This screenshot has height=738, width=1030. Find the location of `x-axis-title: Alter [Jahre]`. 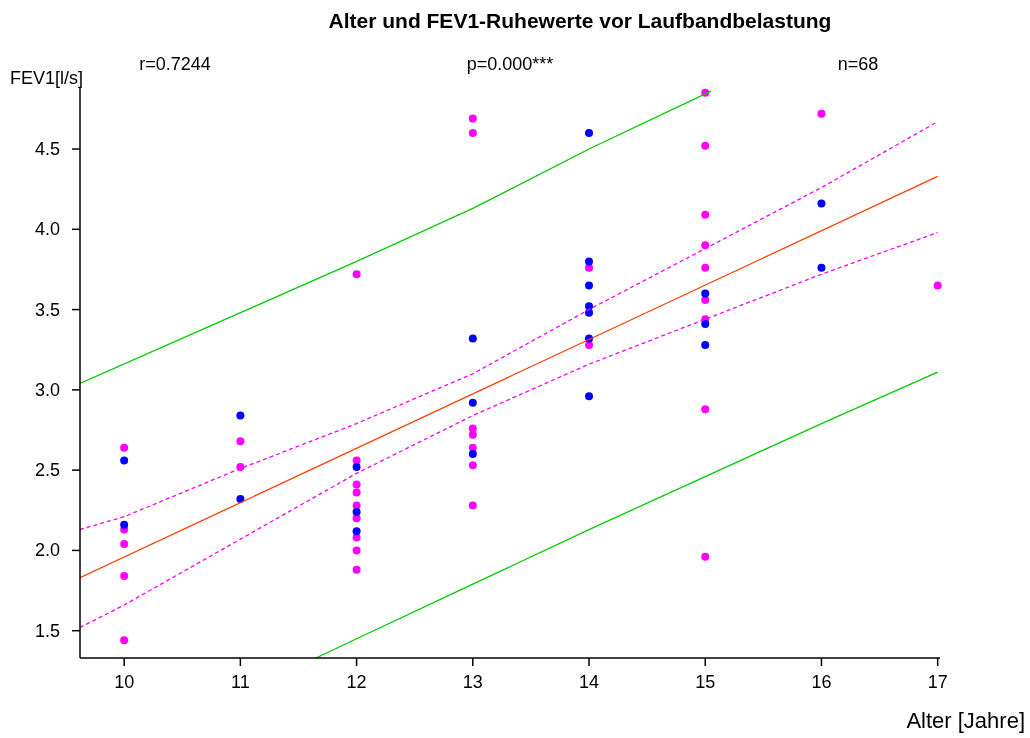

x-axis-title: Alter [Jahre] is located at coordinates (965, 720).